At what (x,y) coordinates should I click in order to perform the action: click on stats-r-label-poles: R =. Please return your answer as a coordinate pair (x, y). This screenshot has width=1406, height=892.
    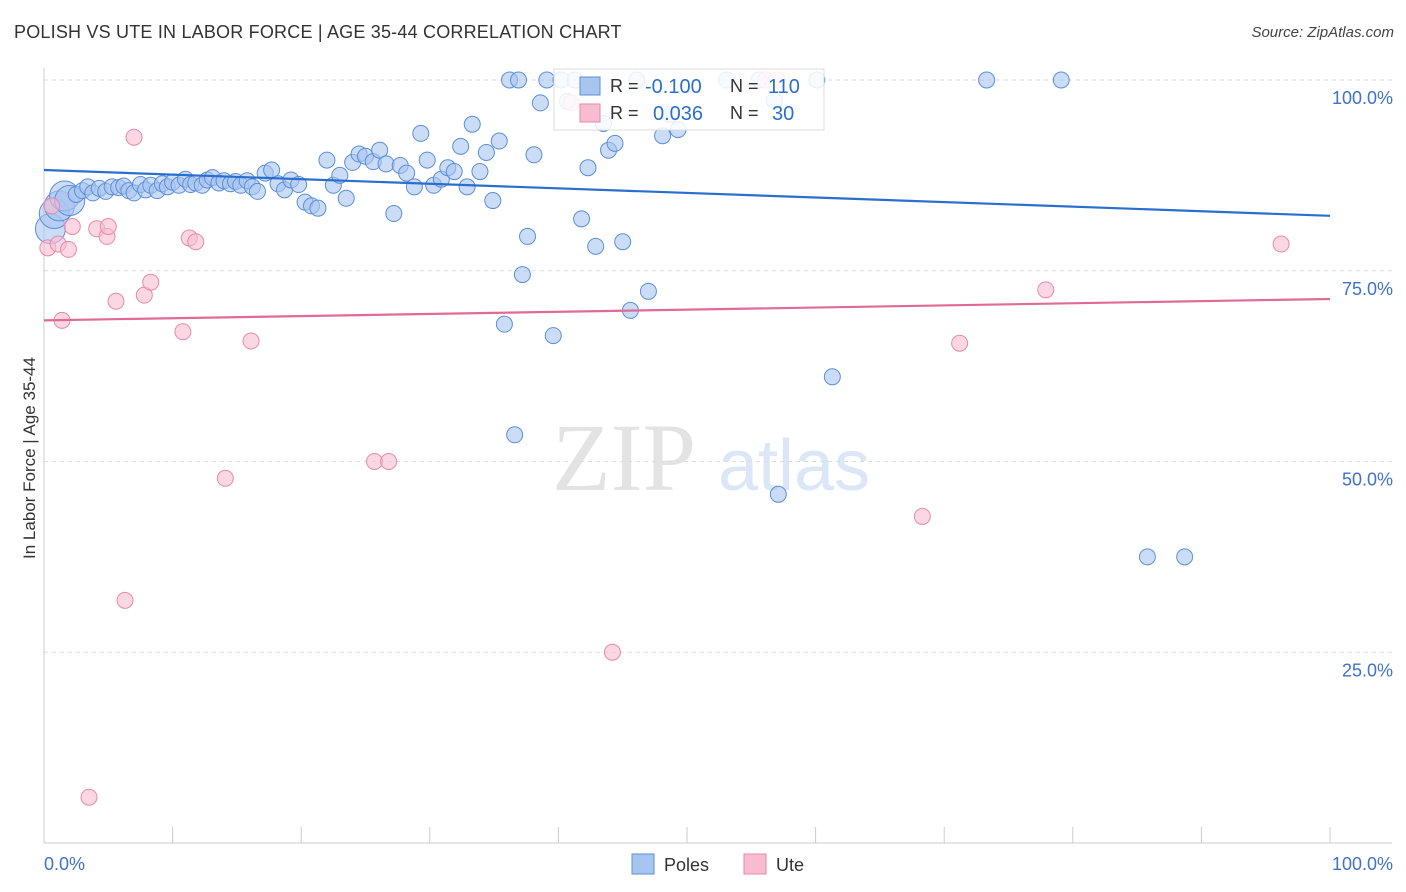
    Looking at the image, I should click on (624, 86).